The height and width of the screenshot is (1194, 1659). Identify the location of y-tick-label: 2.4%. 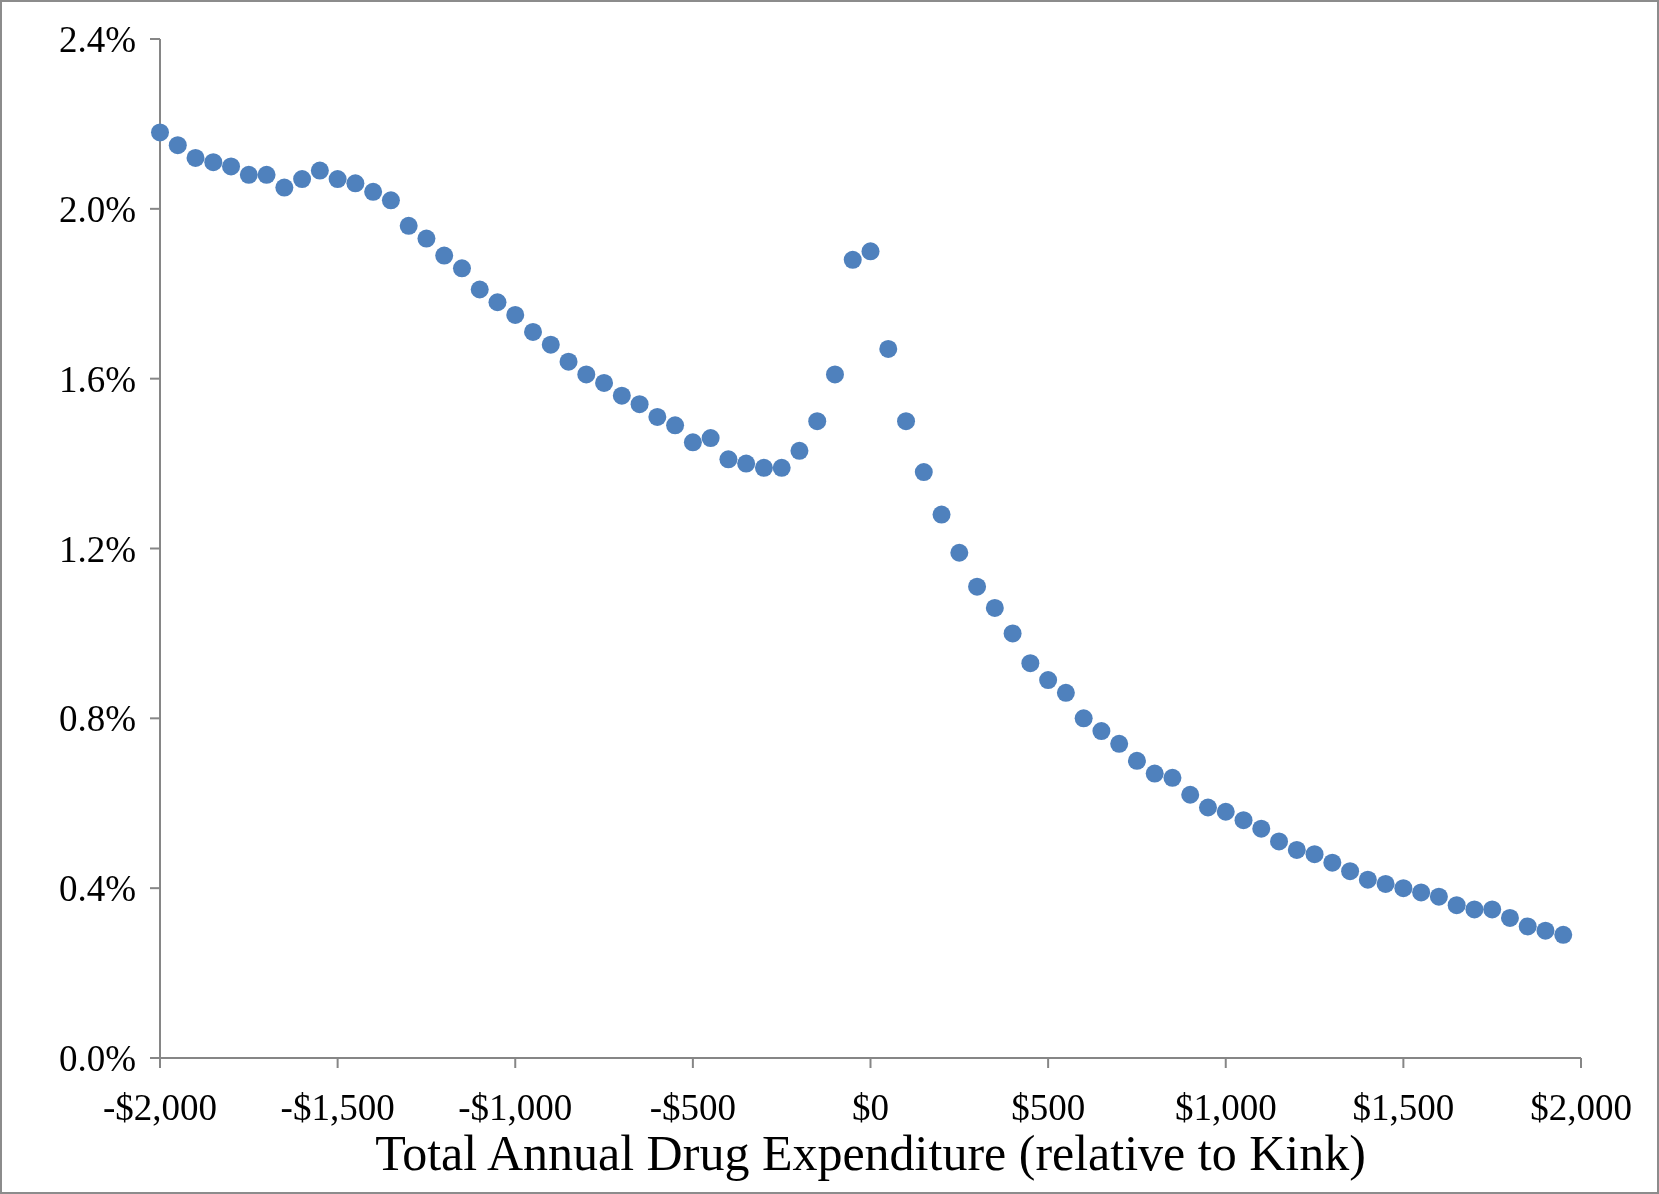
(97, 40).